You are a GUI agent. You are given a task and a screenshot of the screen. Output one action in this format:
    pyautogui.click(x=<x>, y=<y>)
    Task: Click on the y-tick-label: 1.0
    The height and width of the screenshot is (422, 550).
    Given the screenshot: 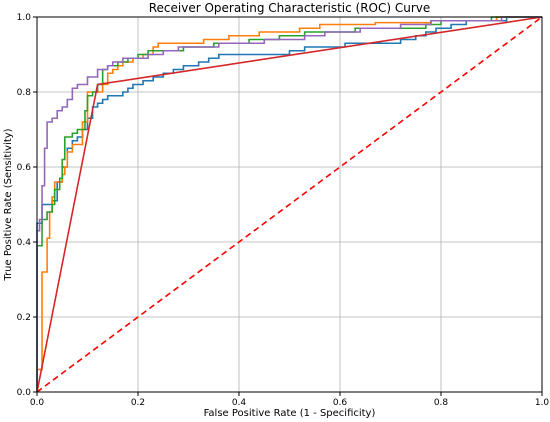 What is the action you would take?
    pyautogui.click(x=24, y=18)
    